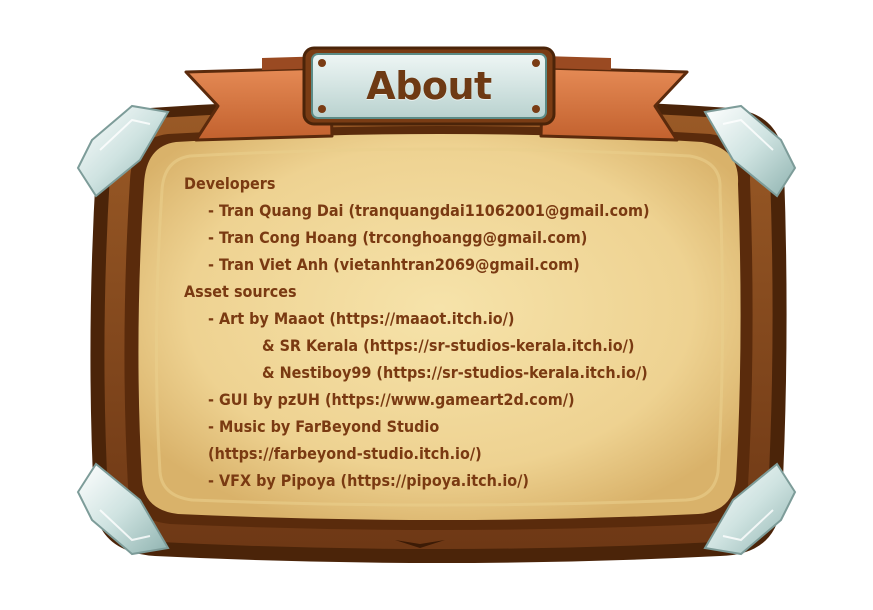 This screenshot has height=610, width=873. I want to click on credits-heading: Developers, so click(230, 183).